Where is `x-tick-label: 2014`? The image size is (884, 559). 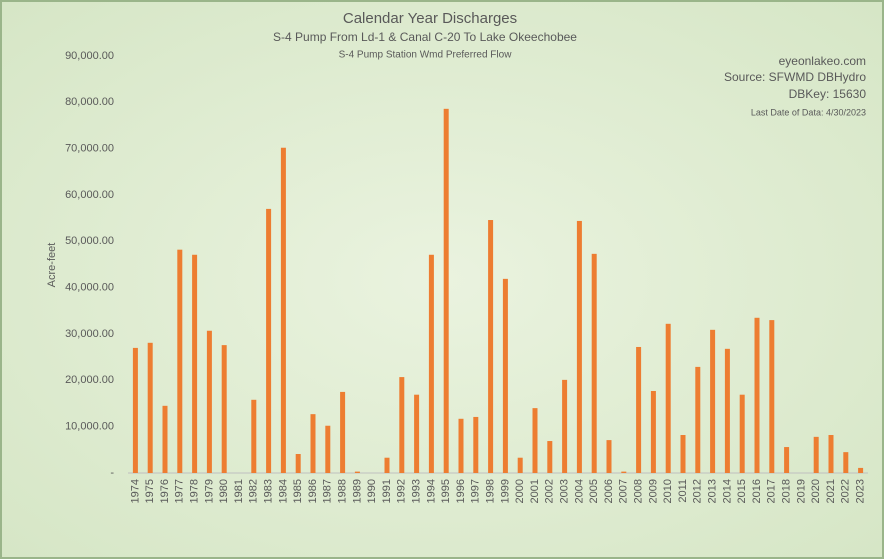 x-tick-label: 2014 is located at coordinates (727, 491).